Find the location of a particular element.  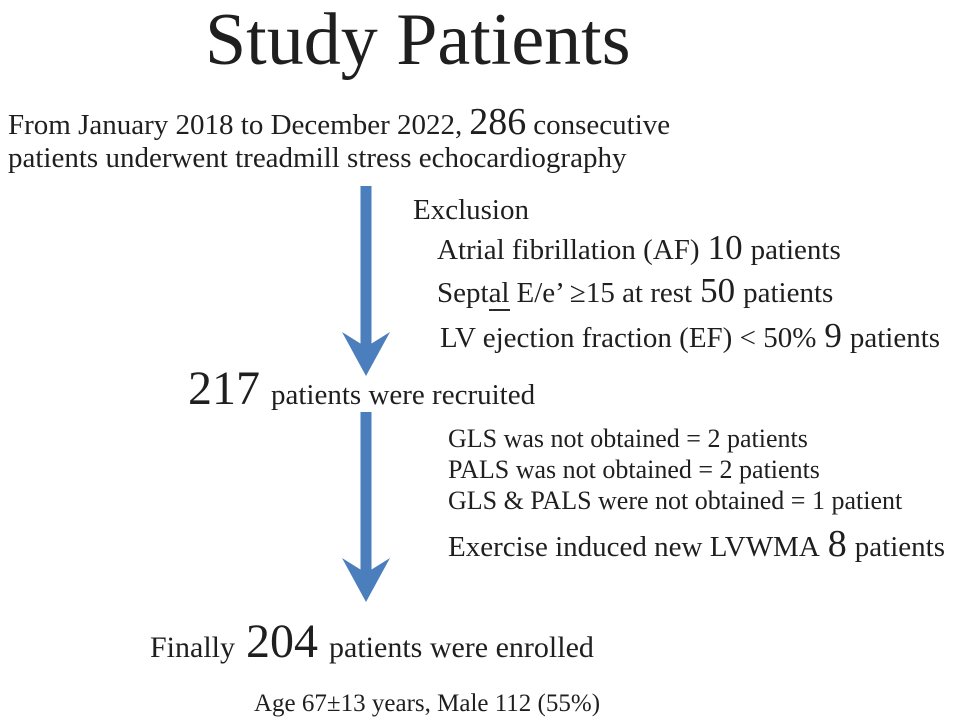

page-title: Study Patients is located at coordinates (418, 40).